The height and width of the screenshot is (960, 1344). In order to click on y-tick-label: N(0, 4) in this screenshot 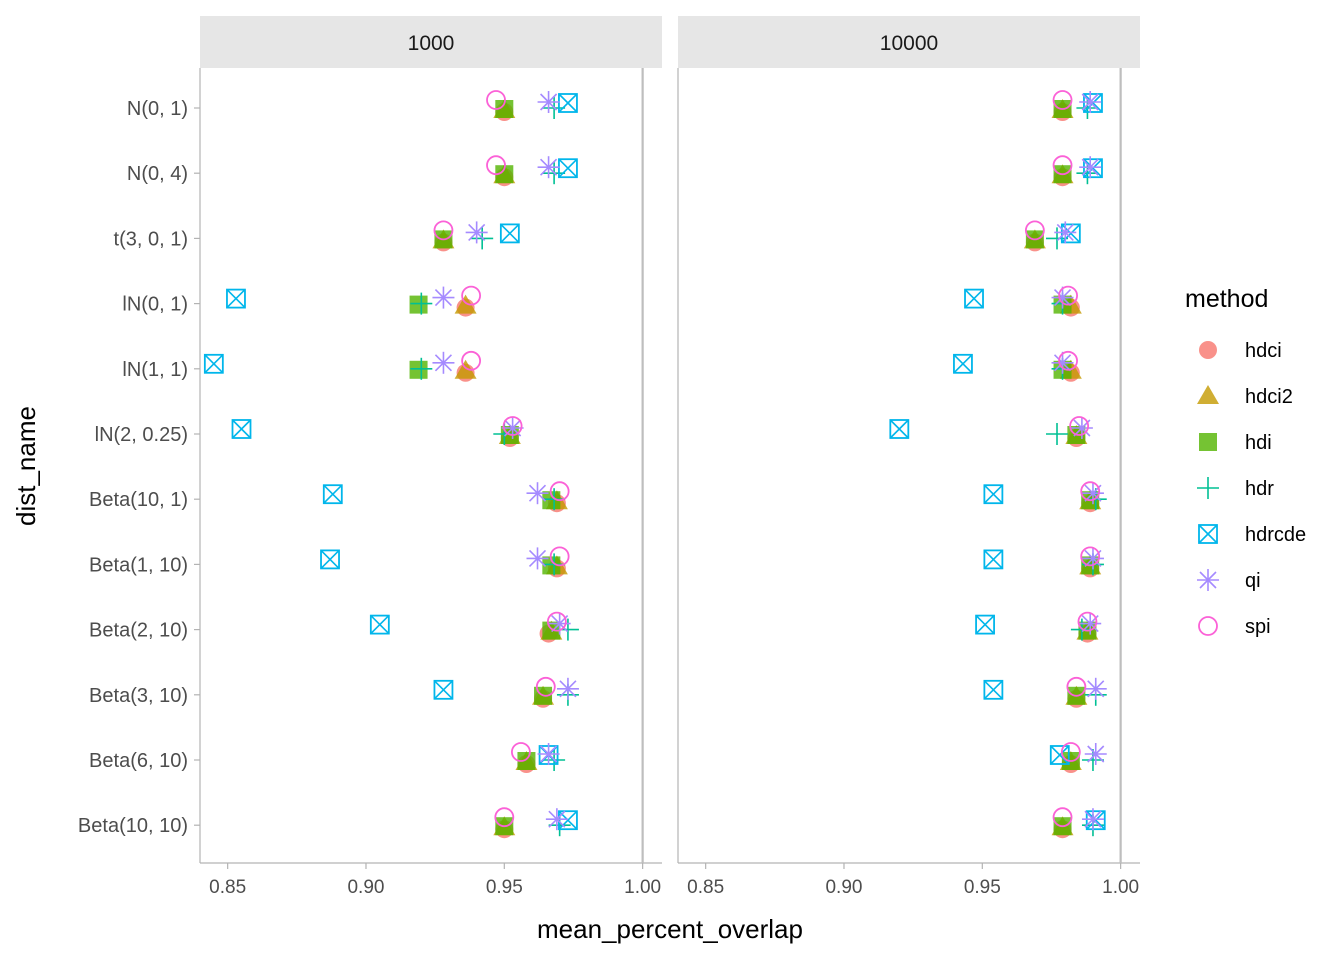, I will do `click(157, 174)`.